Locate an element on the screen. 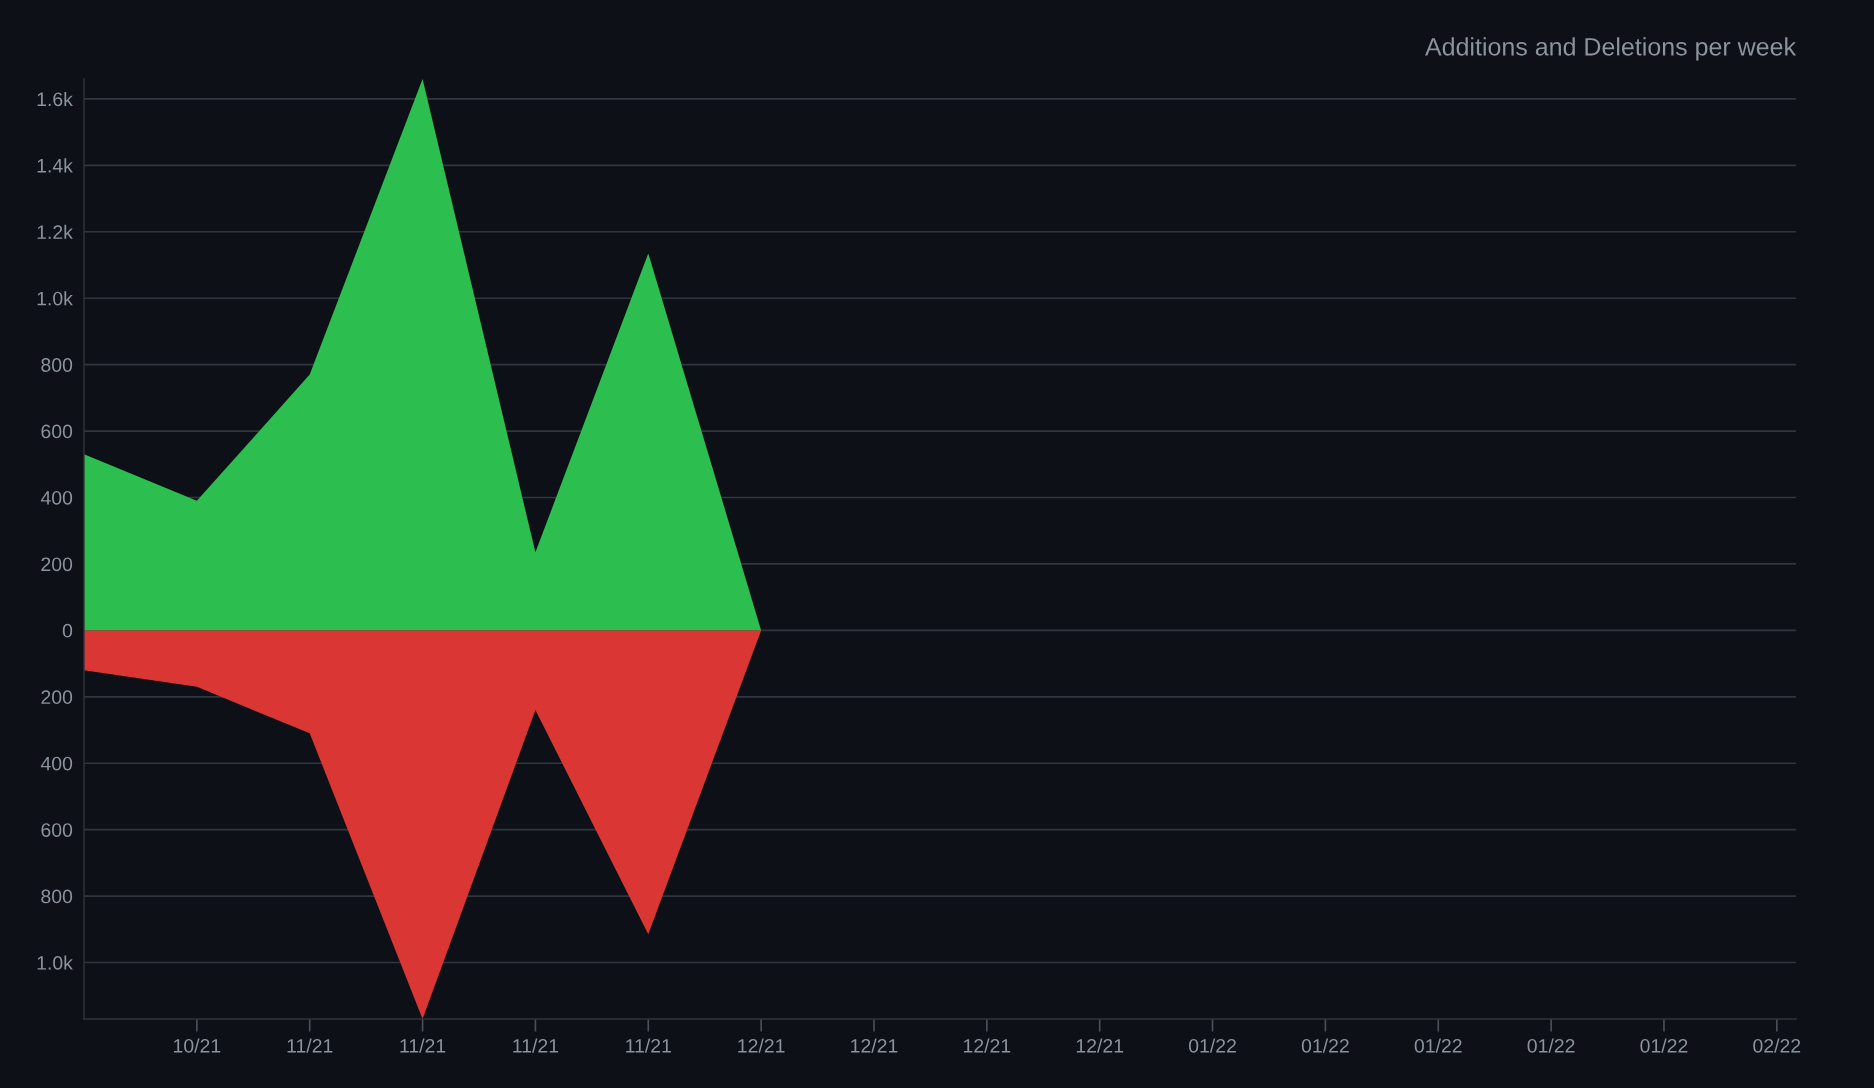  y-tick-label: 1.4k is located at coordinates (55, 165).